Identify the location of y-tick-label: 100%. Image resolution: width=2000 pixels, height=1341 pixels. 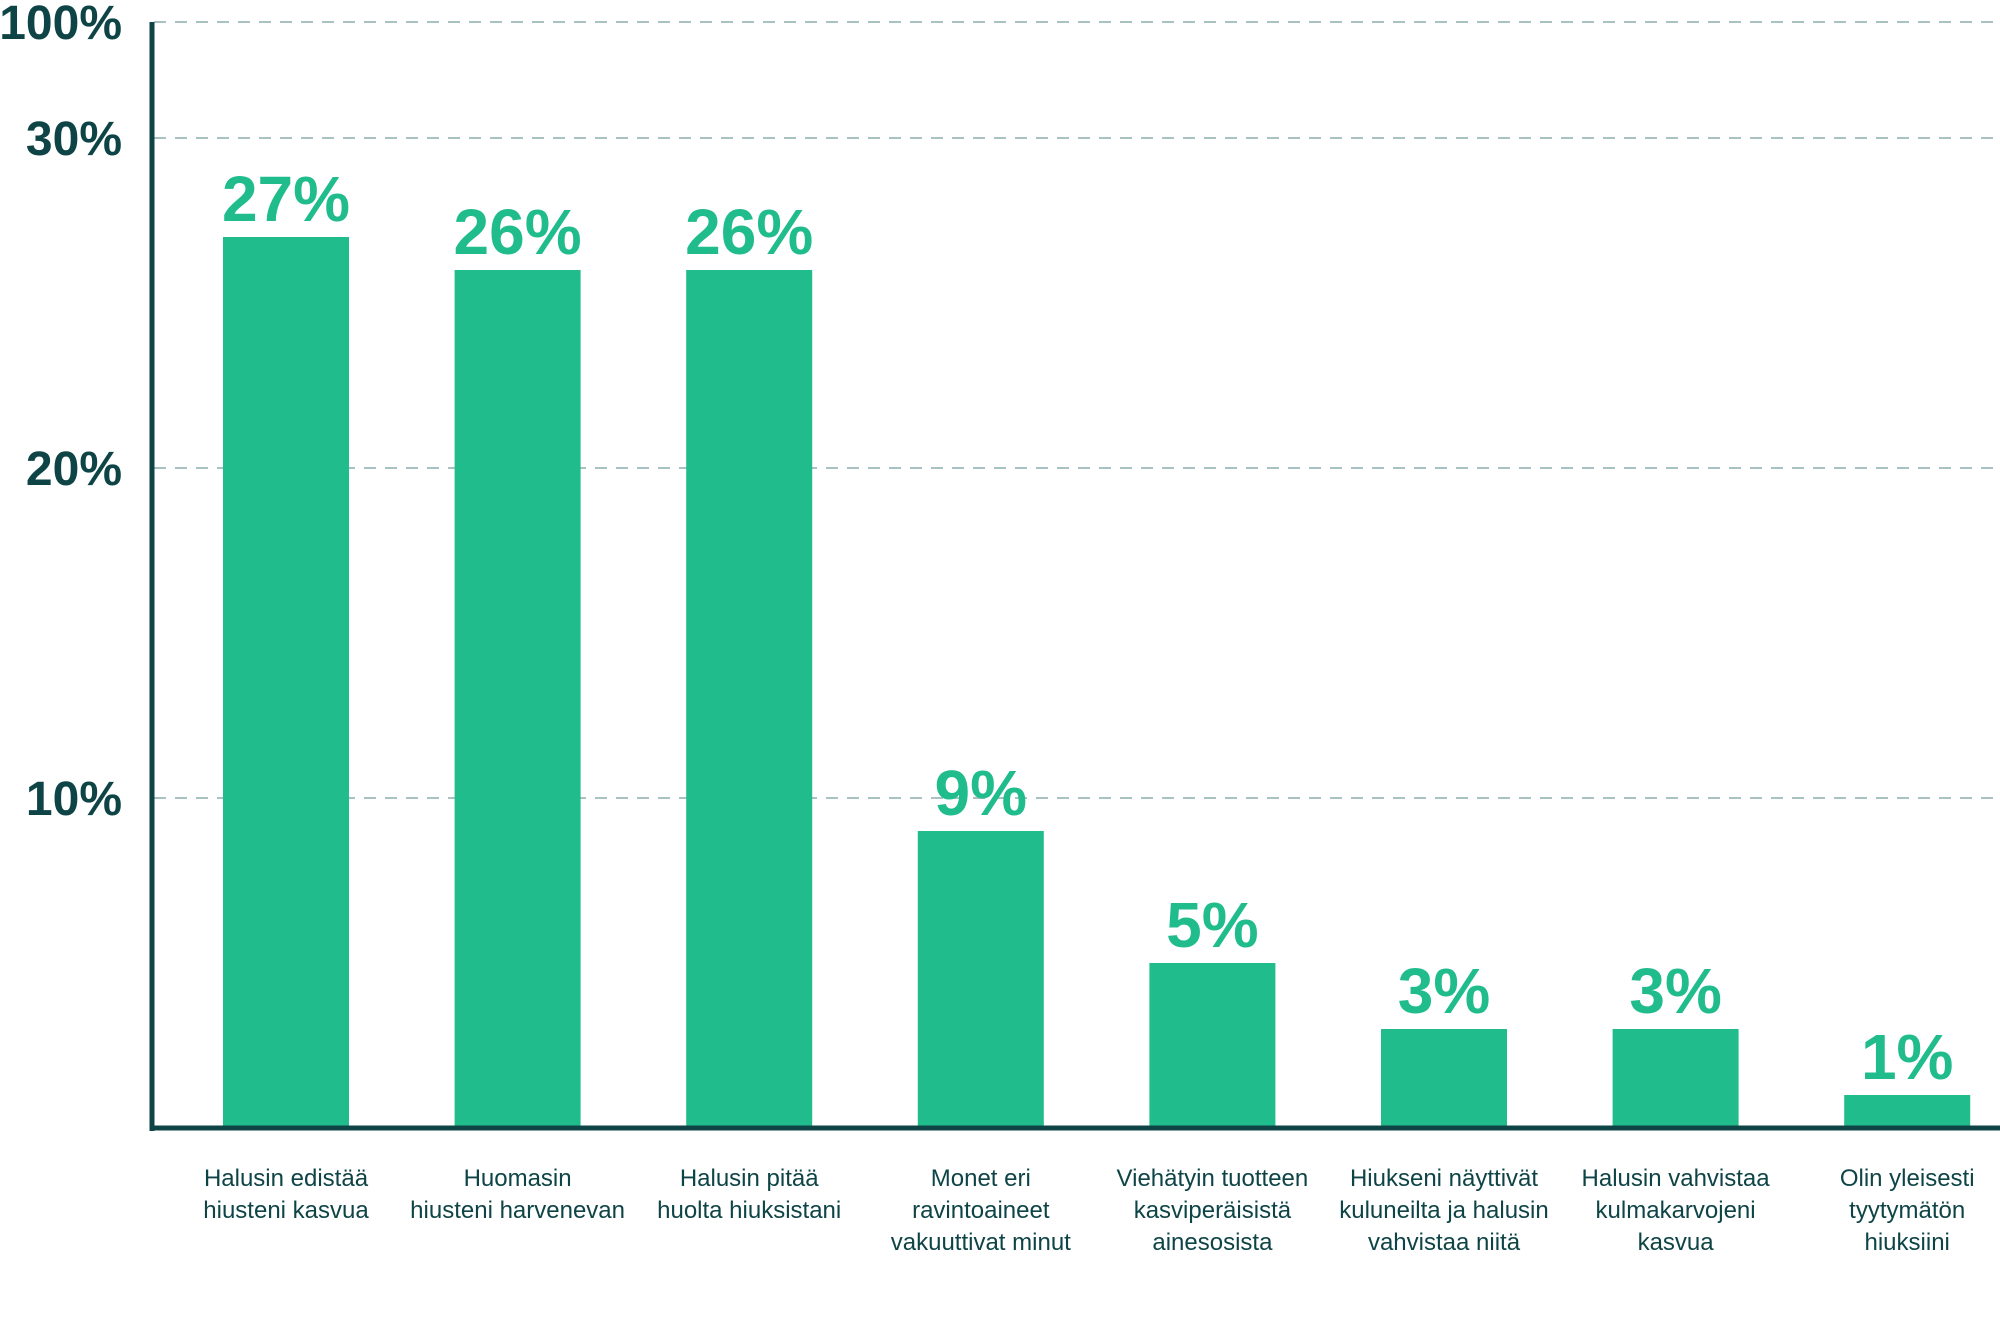
(61, 25).